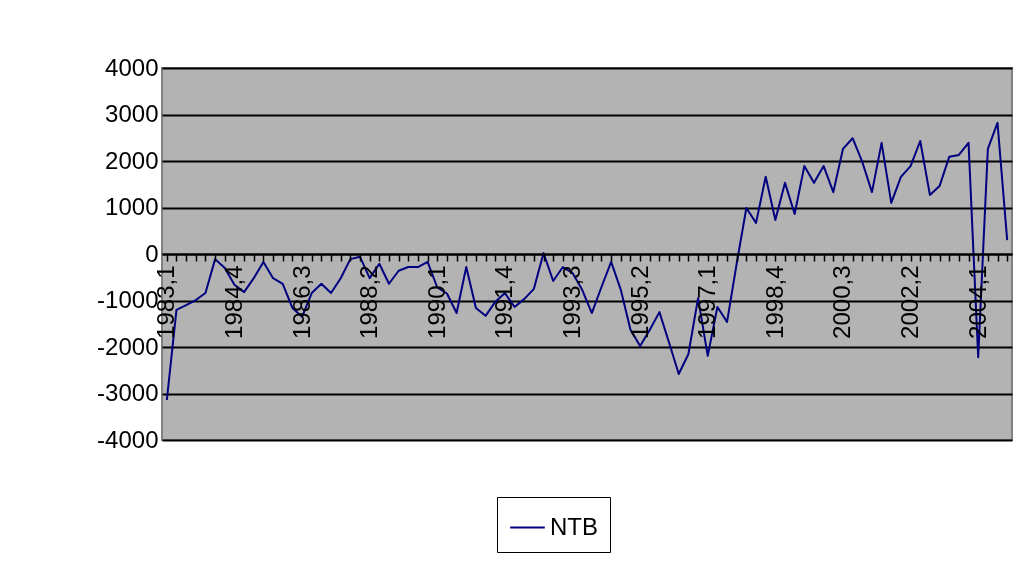  What do you see at coordinates (504, 302) in the screenshot?
I see `x-tick-label: 1991,4` at bounding box center [504, 302].